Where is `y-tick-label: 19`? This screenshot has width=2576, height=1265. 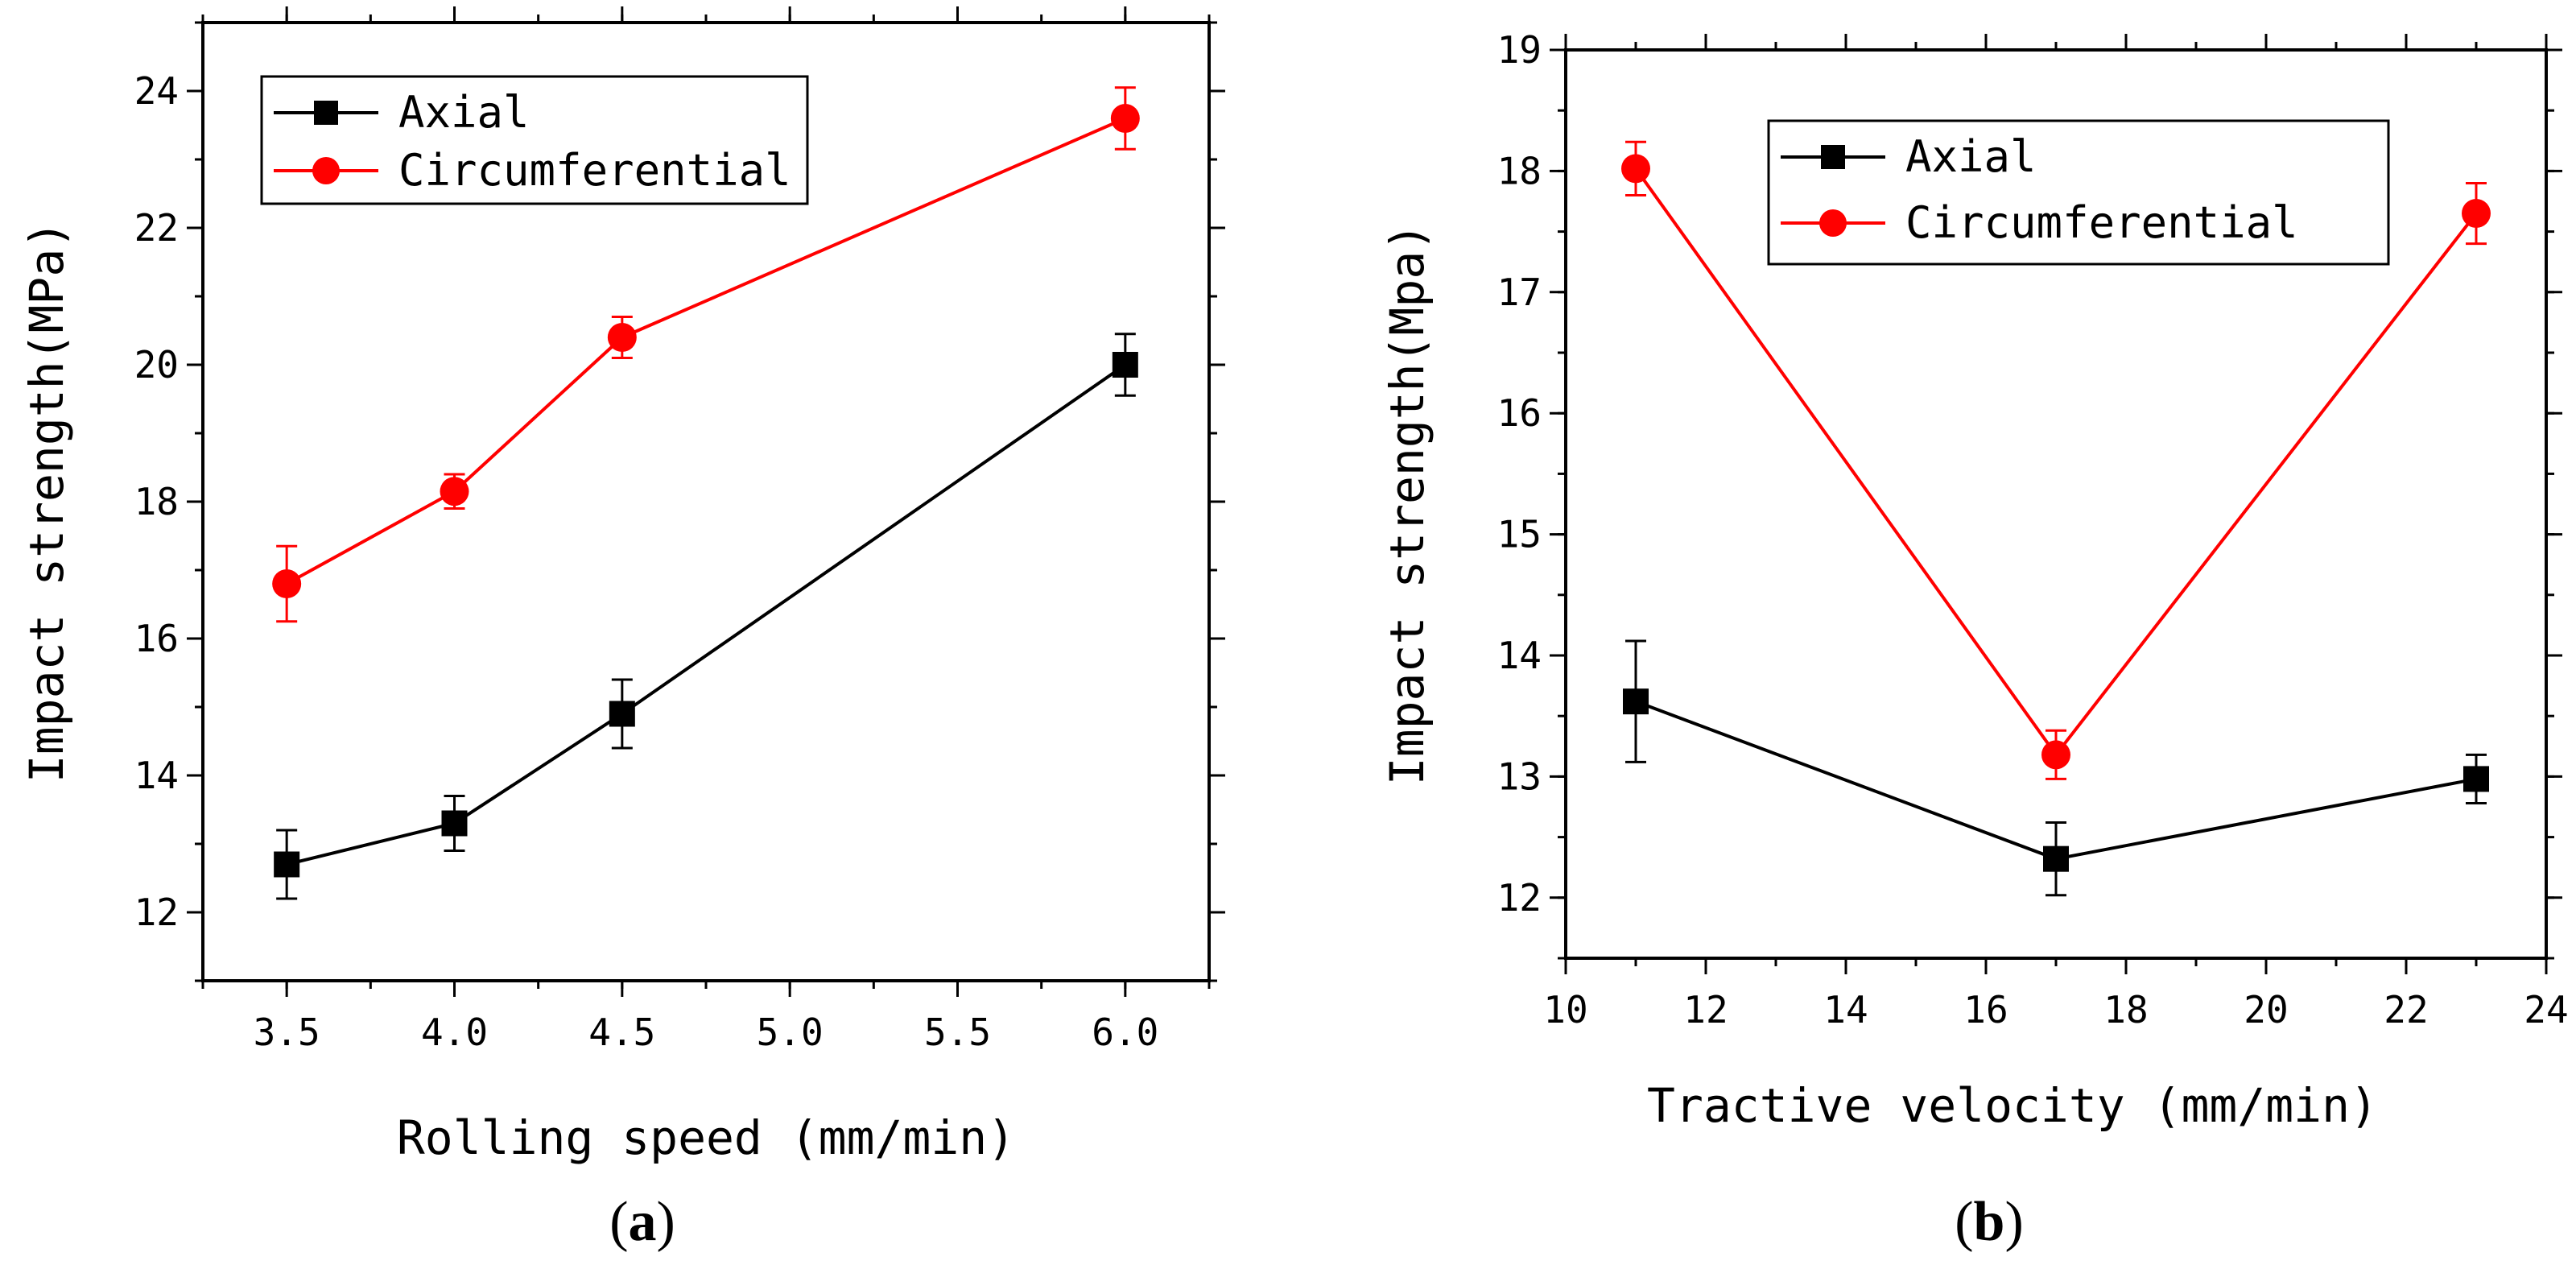
y-tick-label: 19 is located at coordinates (1519, 50).